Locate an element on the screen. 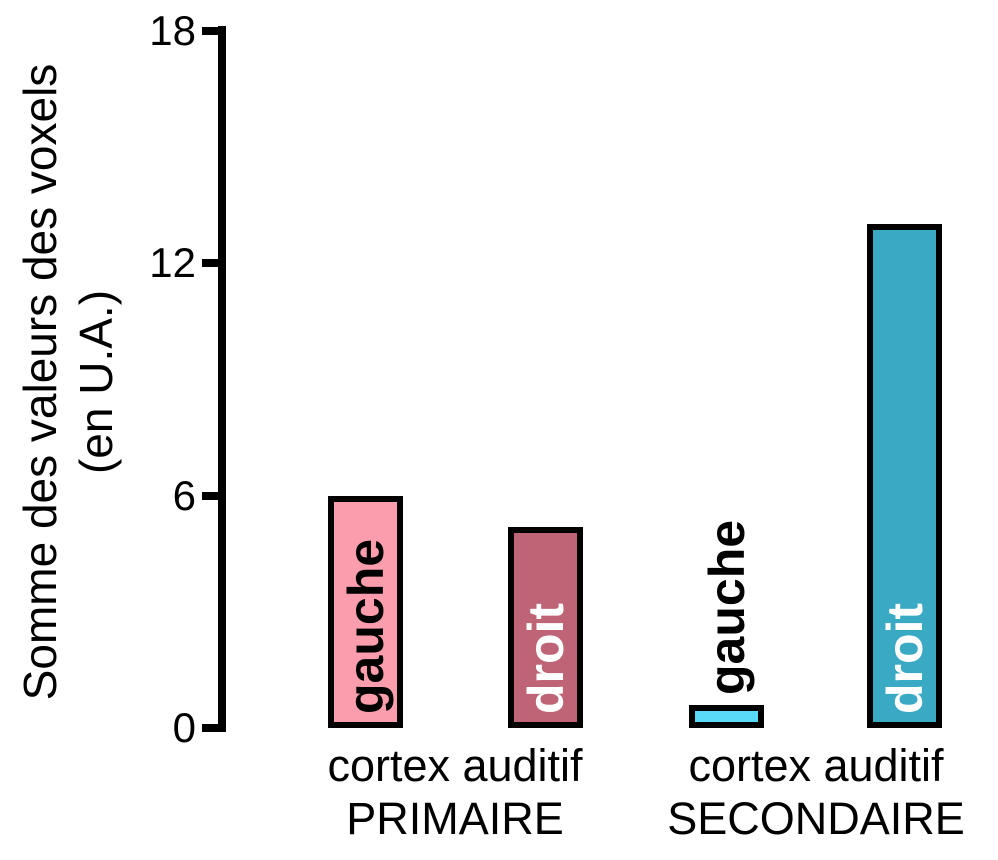 The width and height of the screenshot is (998, 860). y-axis-line is located at coordinates (222, 379).